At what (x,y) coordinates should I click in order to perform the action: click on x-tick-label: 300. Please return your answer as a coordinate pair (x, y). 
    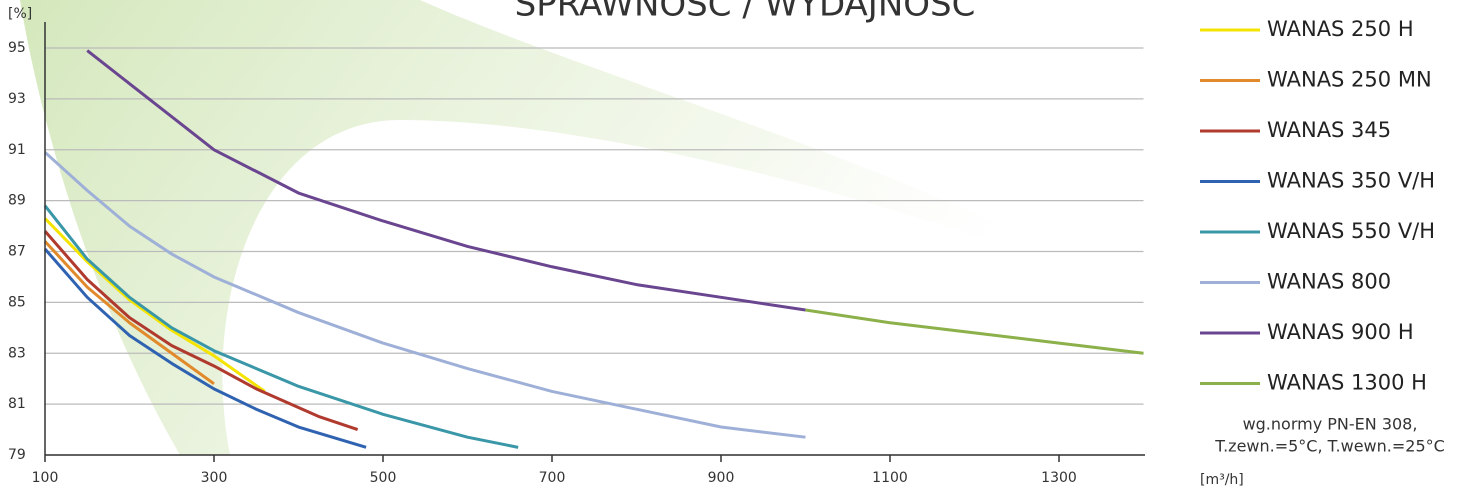
    Looking at the image, I should click on (214, 478).